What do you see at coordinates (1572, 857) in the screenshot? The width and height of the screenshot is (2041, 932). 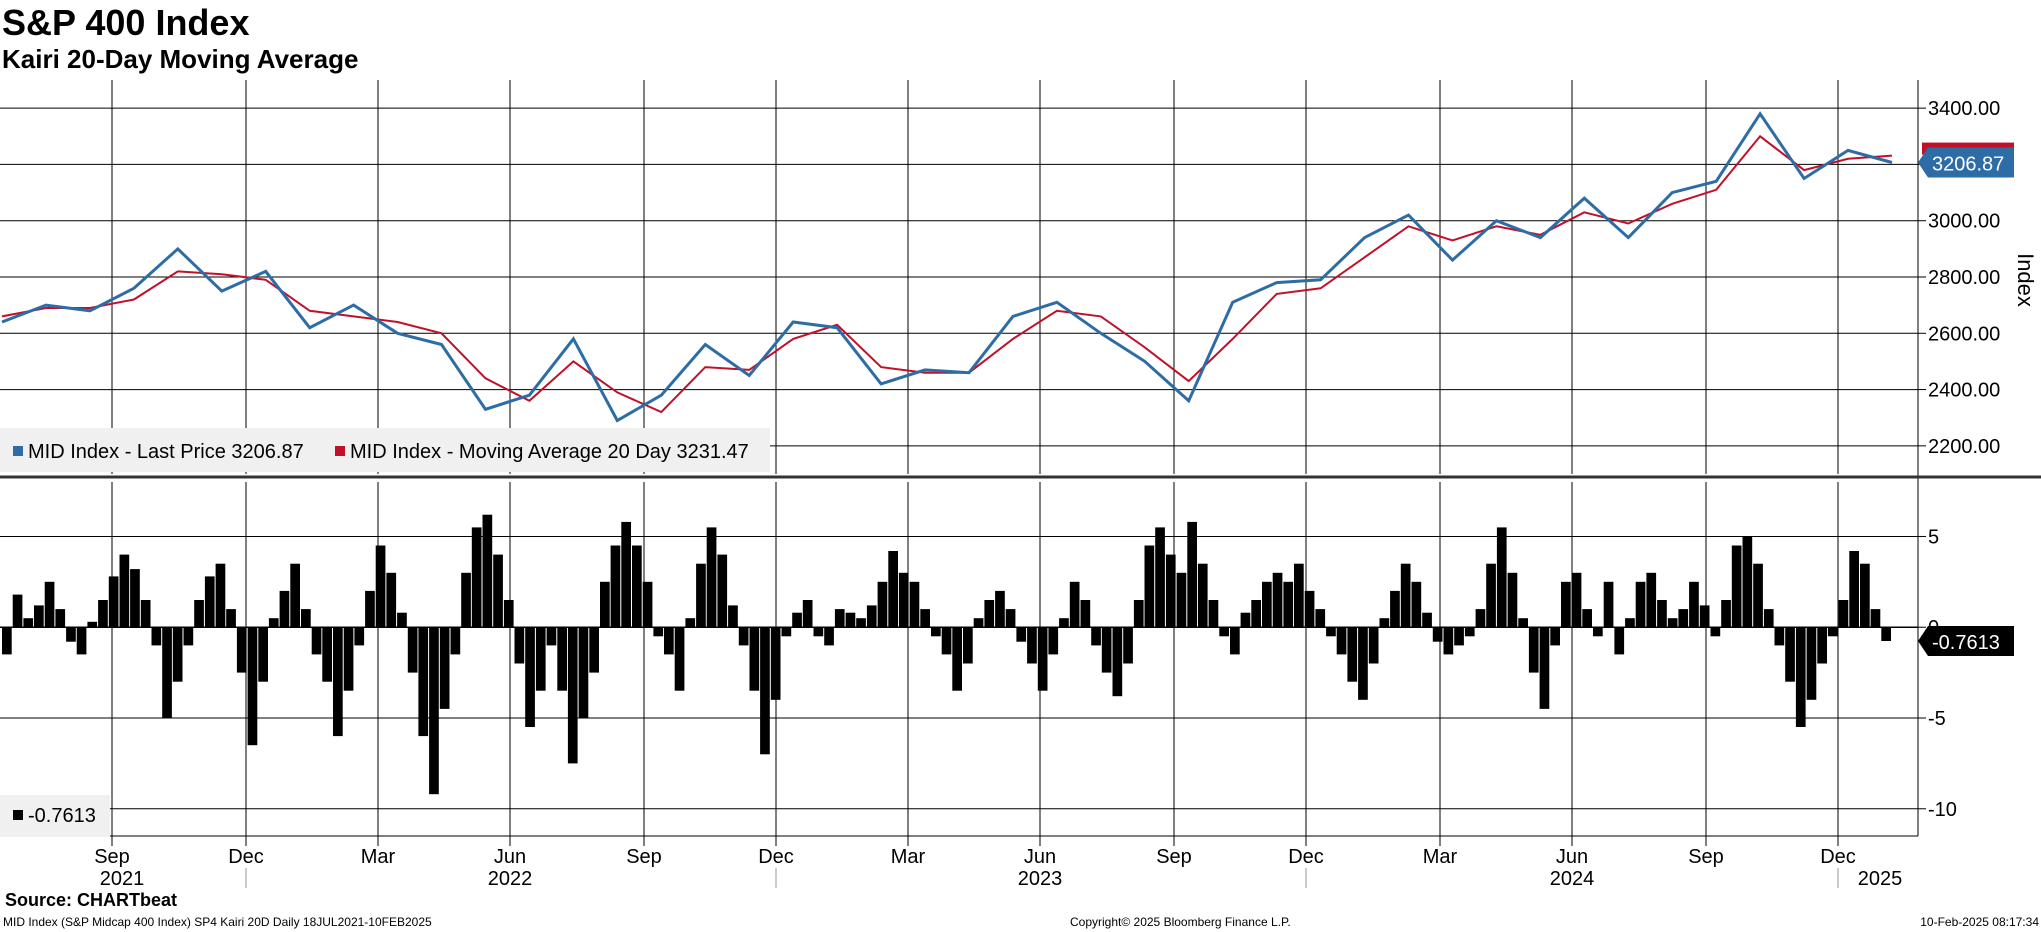 I see `month-tick-label: Jun` at bounding box center [1572, 857].